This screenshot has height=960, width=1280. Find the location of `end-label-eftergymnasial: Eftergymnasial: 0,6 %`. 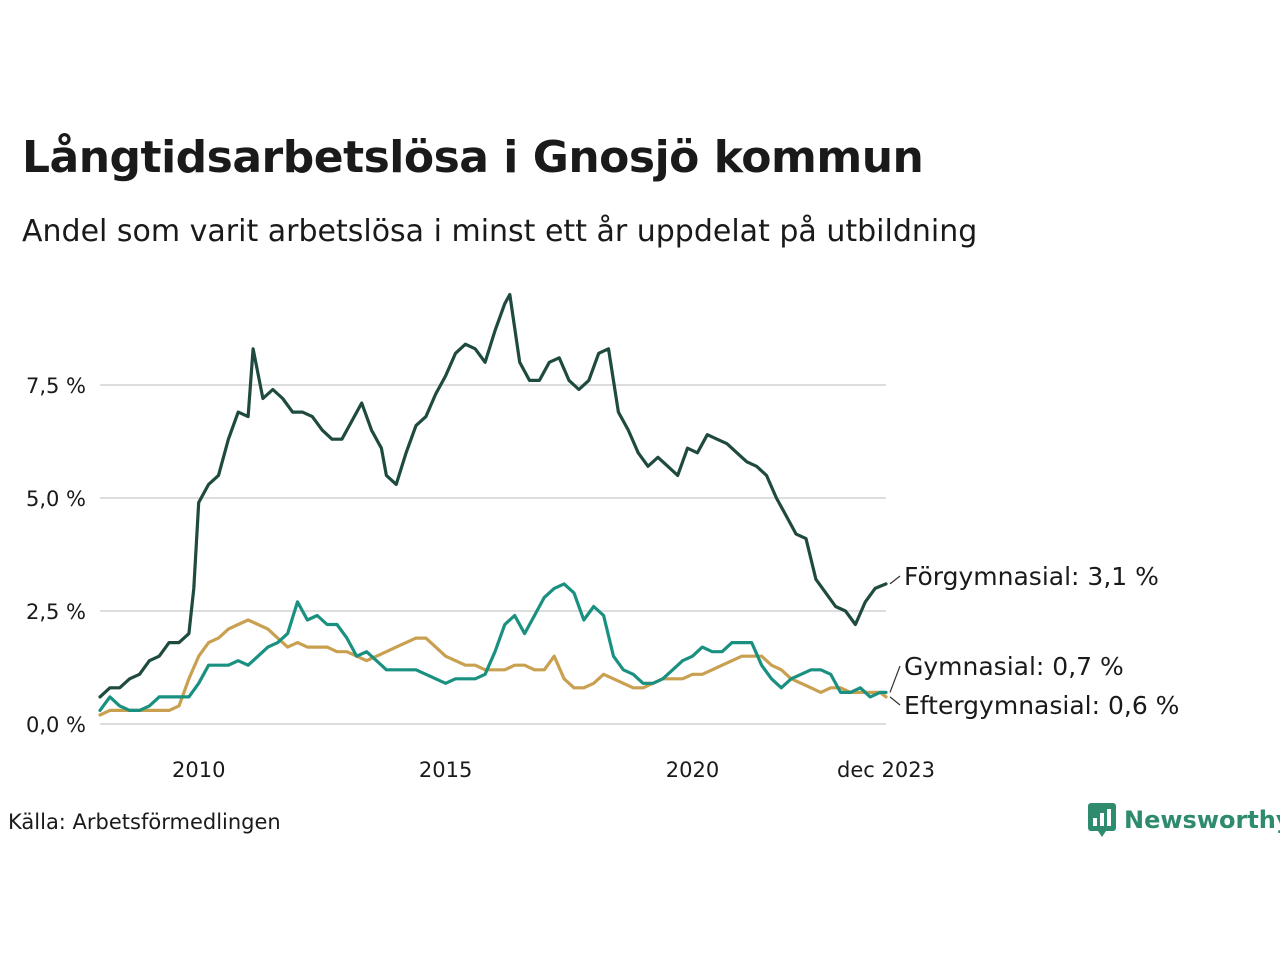

end-label-eftergymnasial: Eftergymnasial: 0,6 % is located at coordinates (1041, 705).